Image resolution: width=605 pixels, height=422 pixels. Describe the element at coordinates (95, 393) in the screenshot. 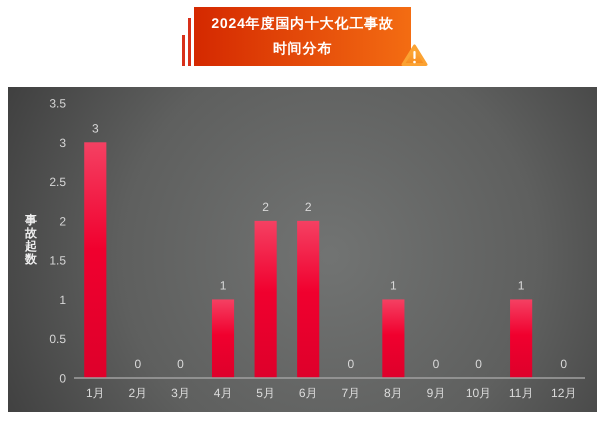

I see `x-tick-label: 1月` at that location.